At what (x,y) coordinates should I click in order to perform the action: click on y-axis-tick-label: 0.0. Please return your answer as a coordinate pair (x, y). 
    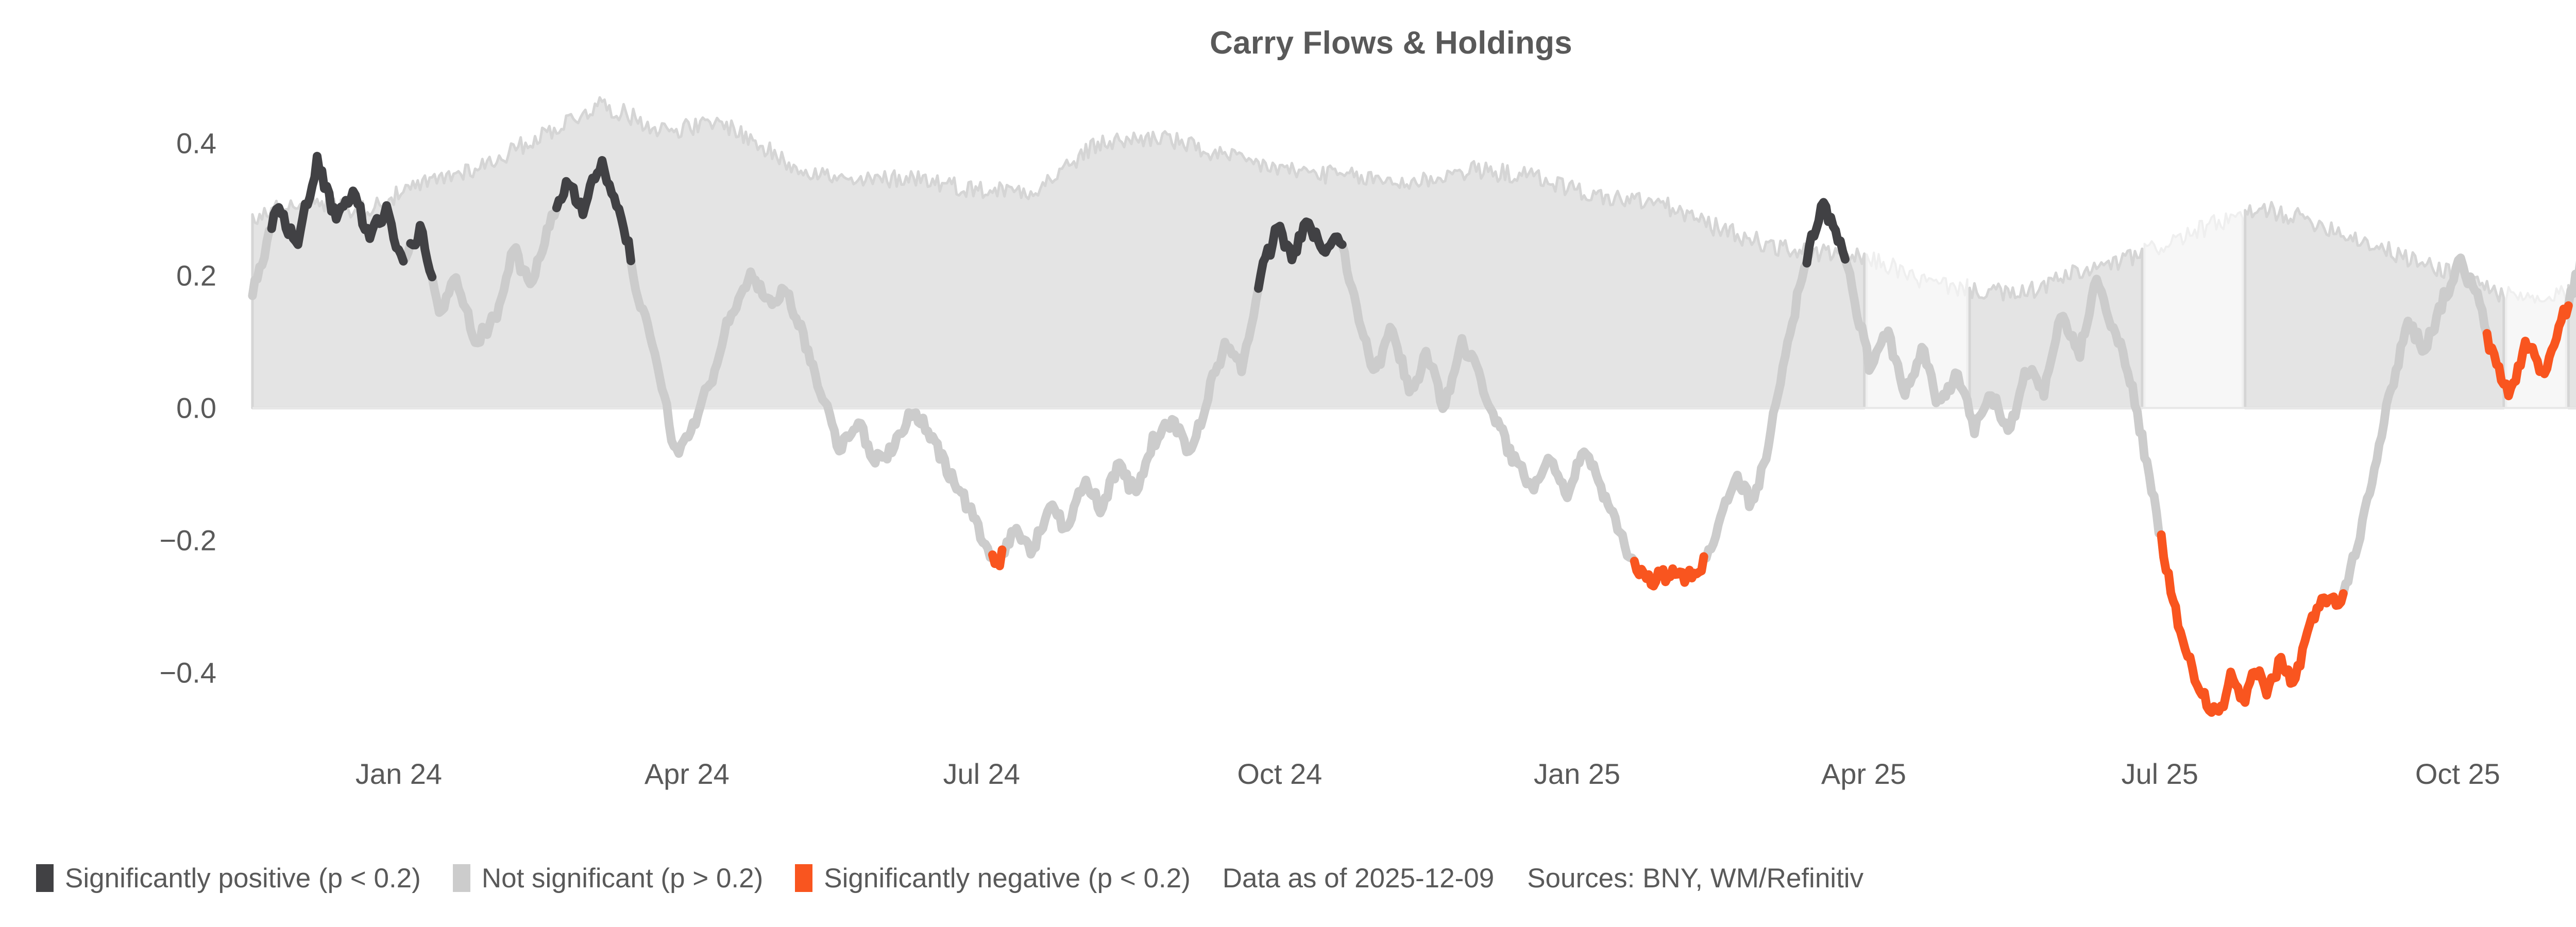
    Looking at the image, I should click on (196, 407).